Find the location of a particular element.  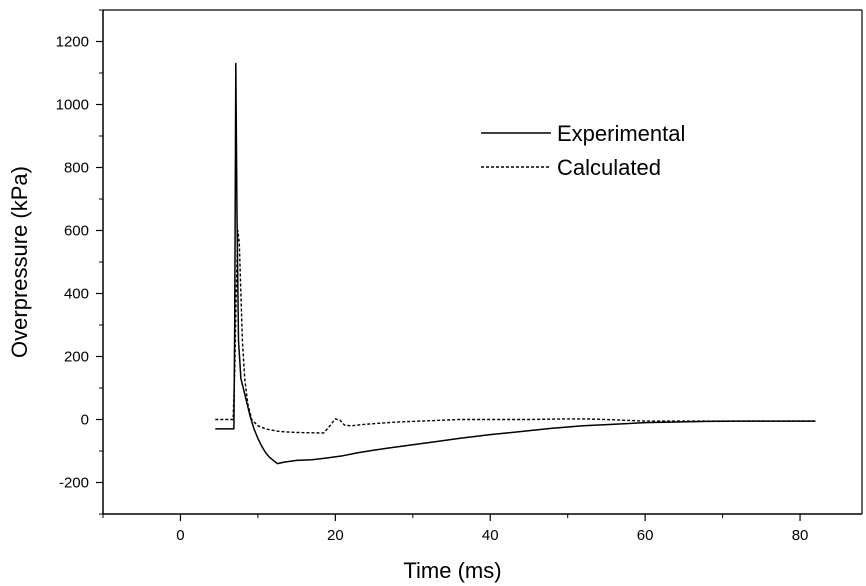

y-tick-label: 800 is located at coordinates (76, 168).